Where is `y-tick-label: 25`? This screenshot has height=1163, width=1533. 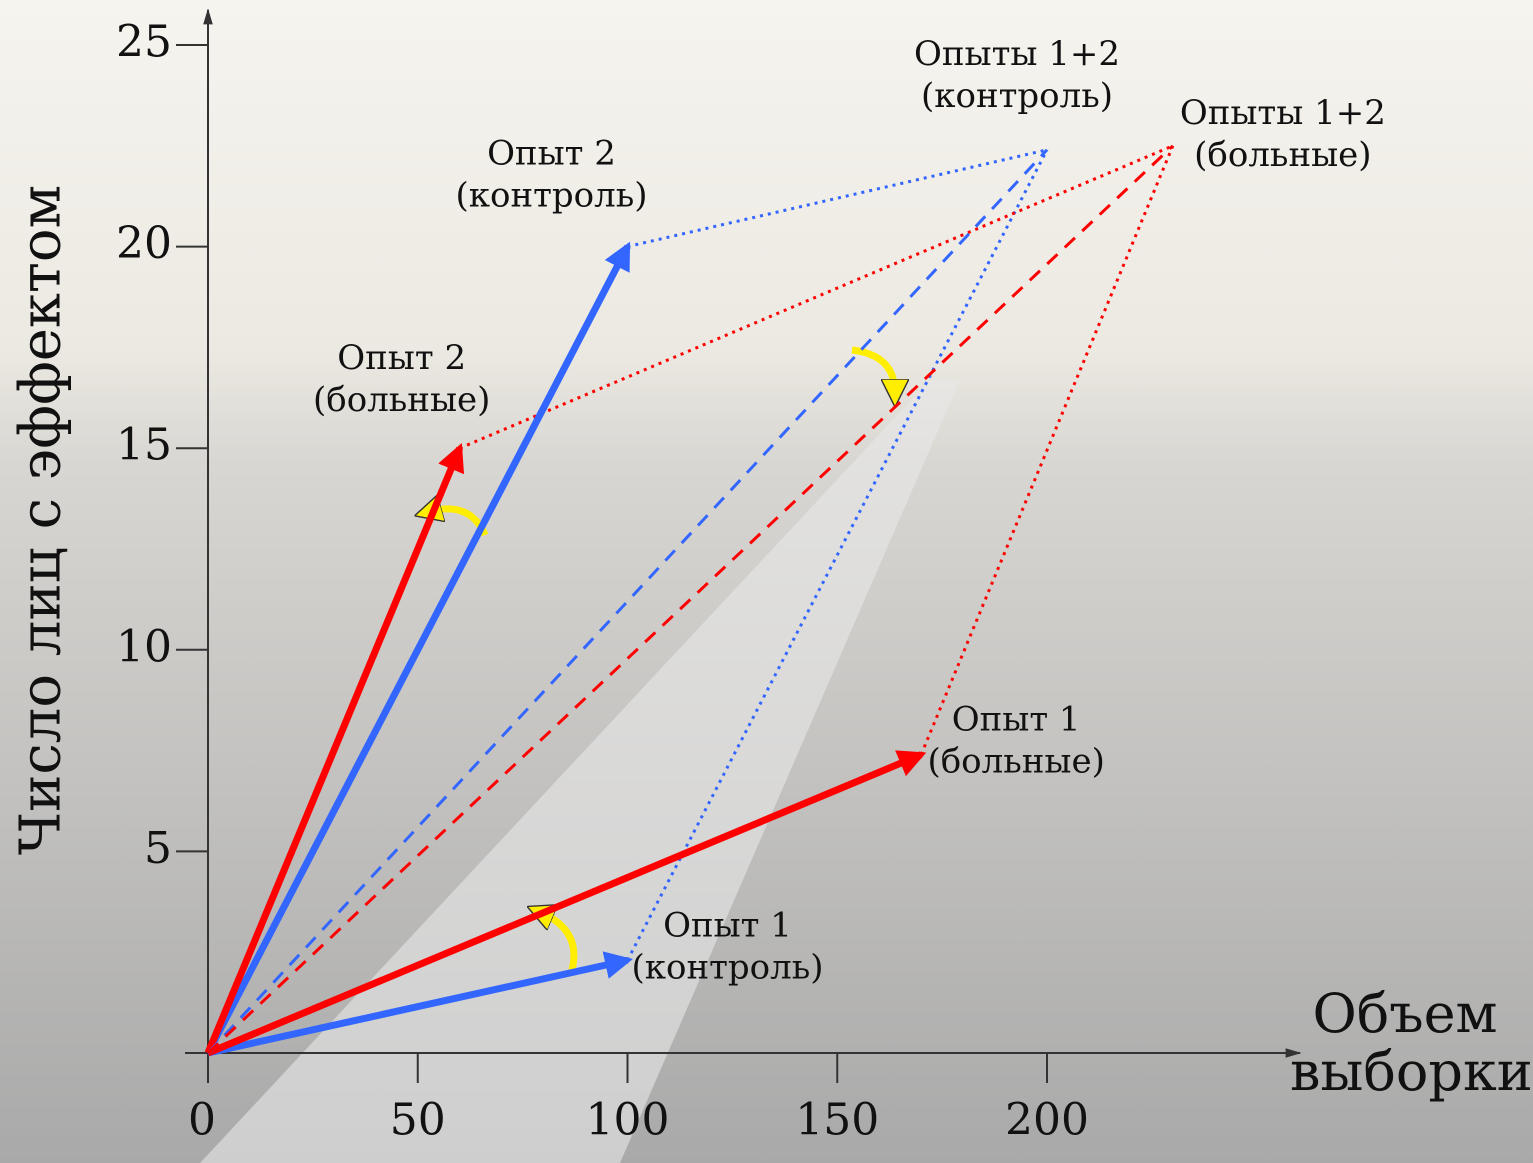
y-tick-label: 25 is located at coordinates (144, 42).